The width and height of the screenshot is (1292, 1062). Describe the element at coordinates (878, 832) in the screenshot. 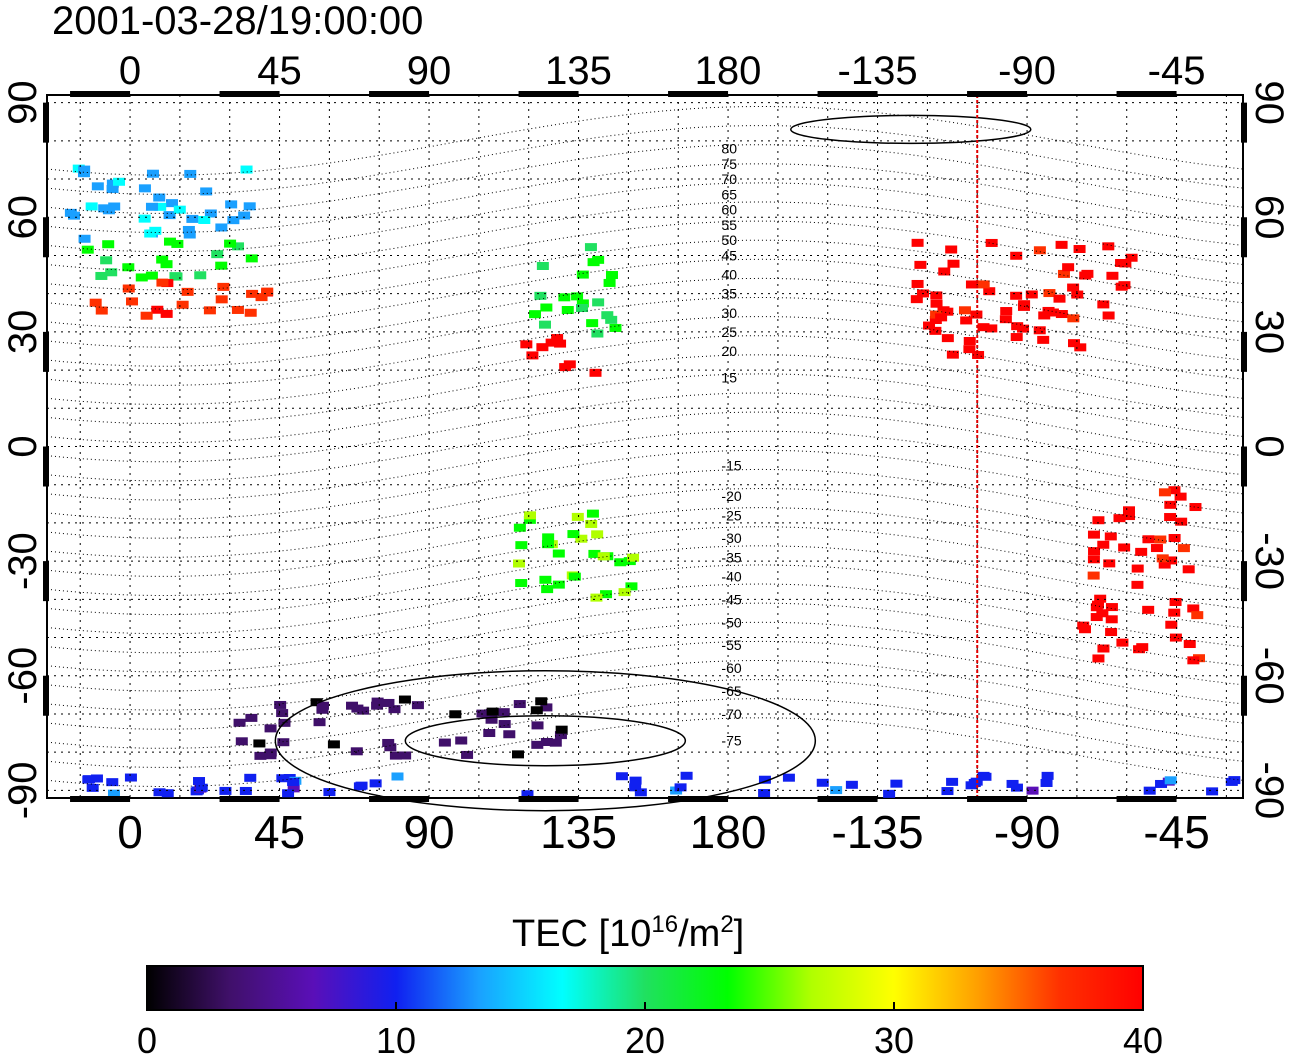

I see `lon-tick-bottom: -135` at that location.